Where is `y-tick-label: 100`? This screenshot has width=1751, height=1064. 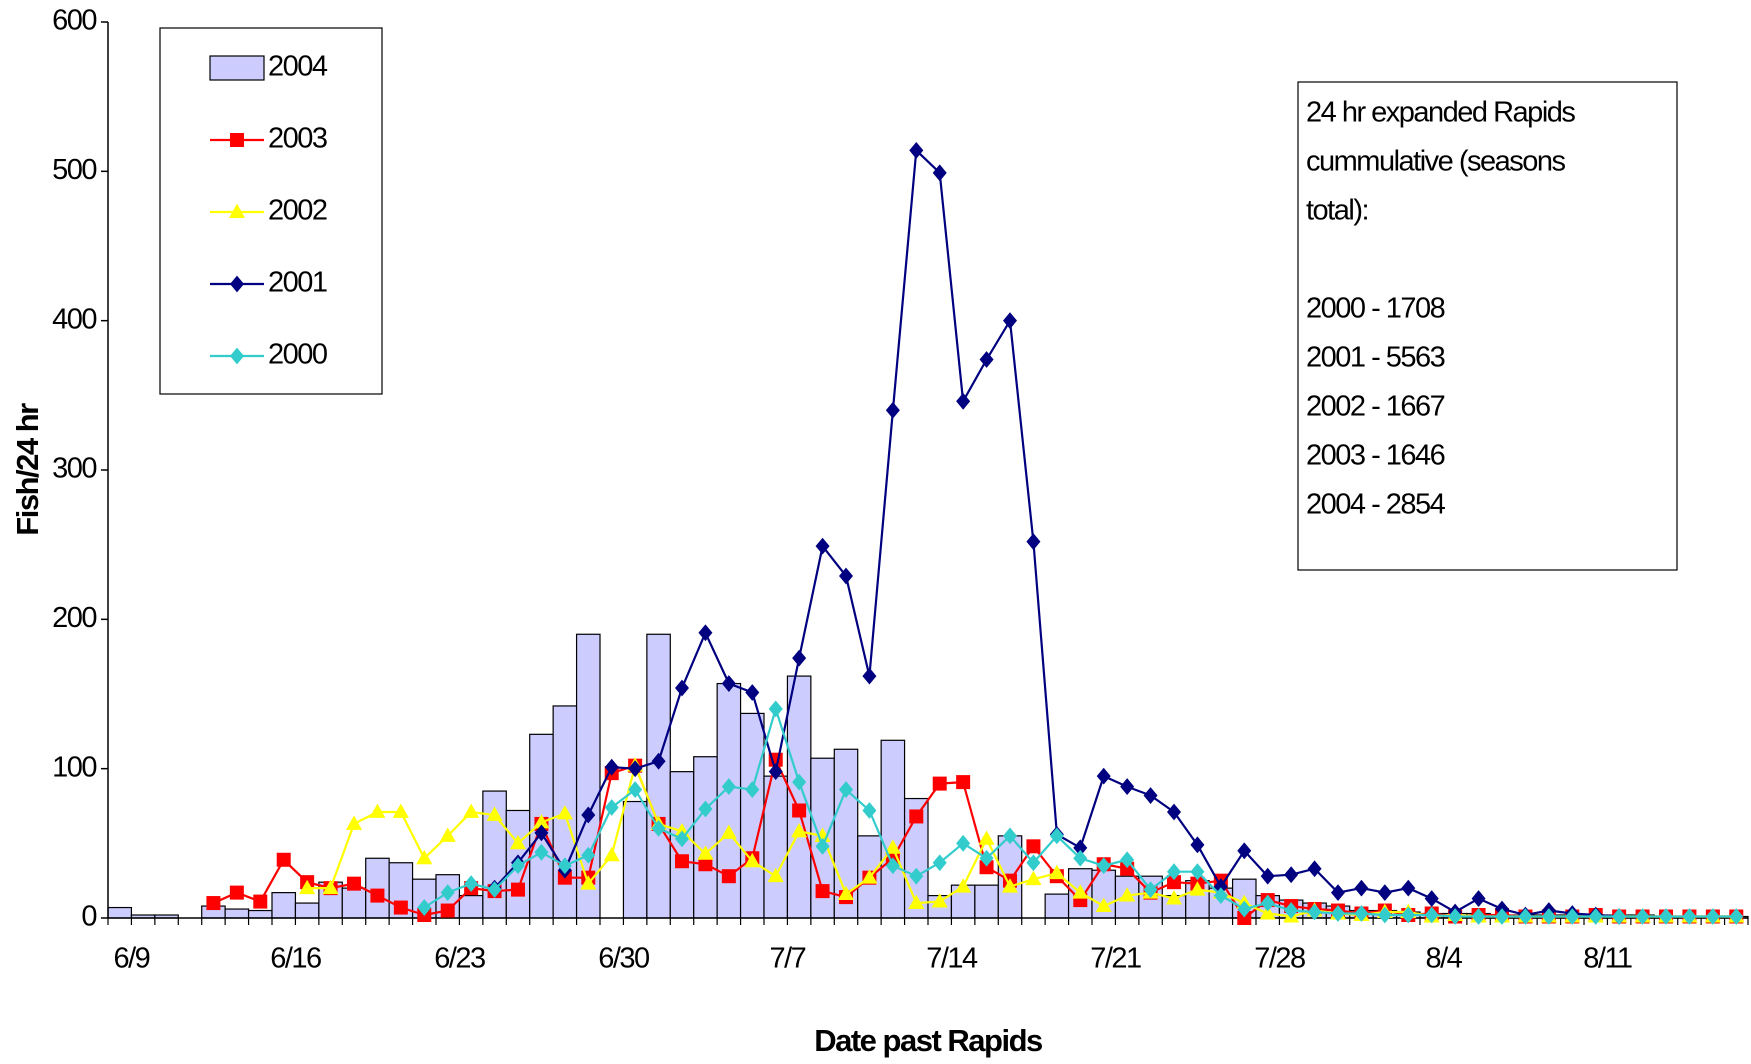 y-tick-label: 100 is located at coordinates (74, 767).